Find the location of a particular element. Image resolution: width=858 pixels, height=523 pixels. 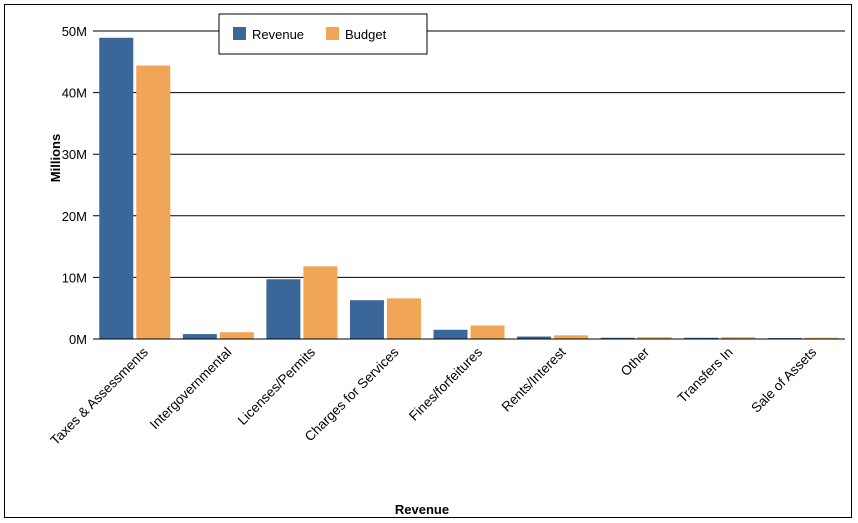

y-tick-label: 0M is located at coordinates (78, 339).